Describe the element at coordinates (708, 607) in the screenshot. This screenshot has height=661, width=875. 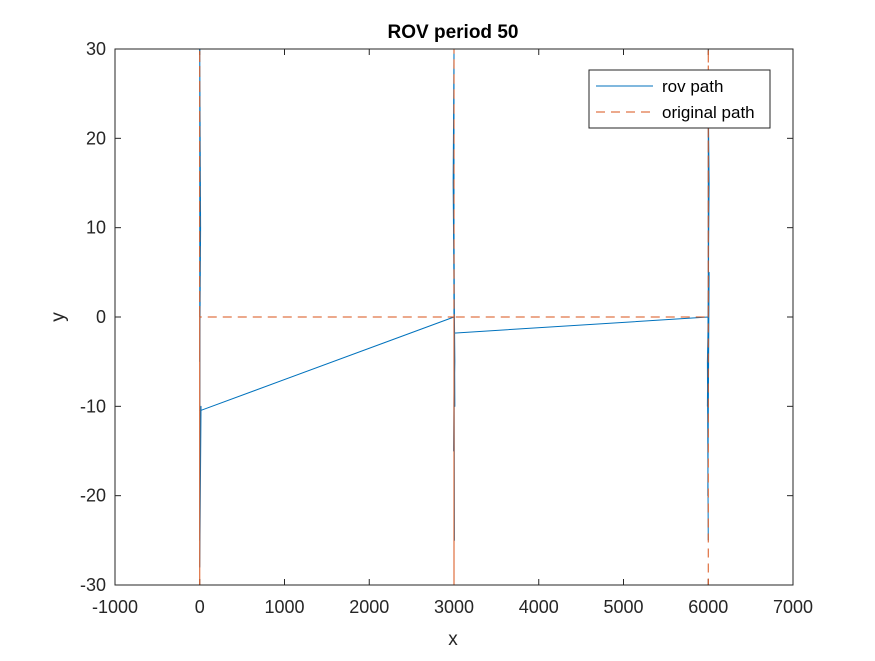
I see `x-tick-label: 6000` at that location.